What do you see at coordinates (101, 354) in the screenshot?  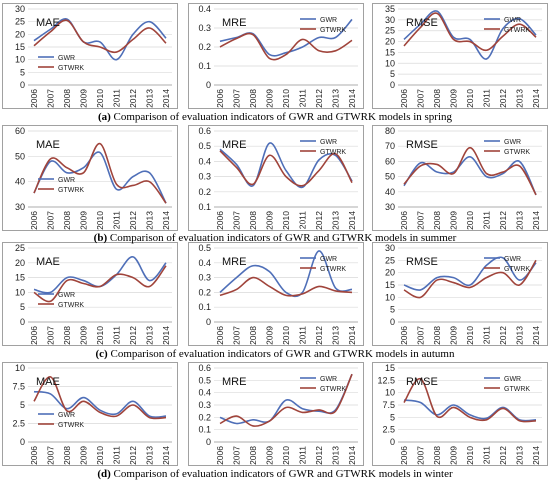 I see `caption-label: (c)` at bounding box center [101, 354].